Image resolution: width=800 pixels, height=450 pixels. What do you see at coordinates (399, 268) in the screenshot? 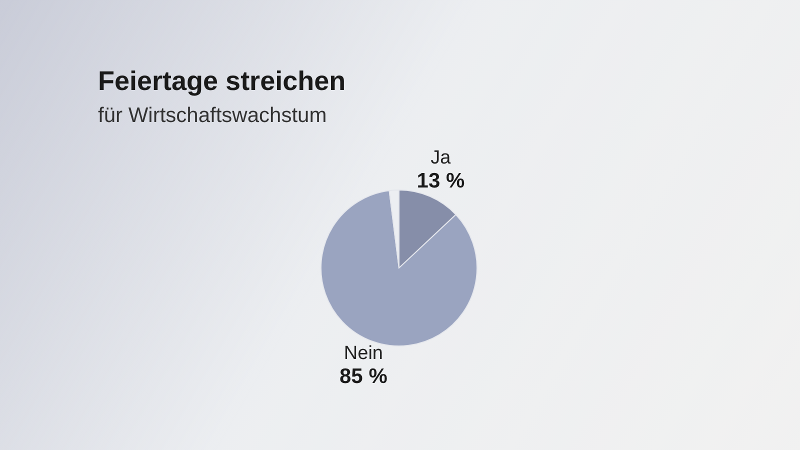
I see `pie-slice` at bounding box center [399, 268].